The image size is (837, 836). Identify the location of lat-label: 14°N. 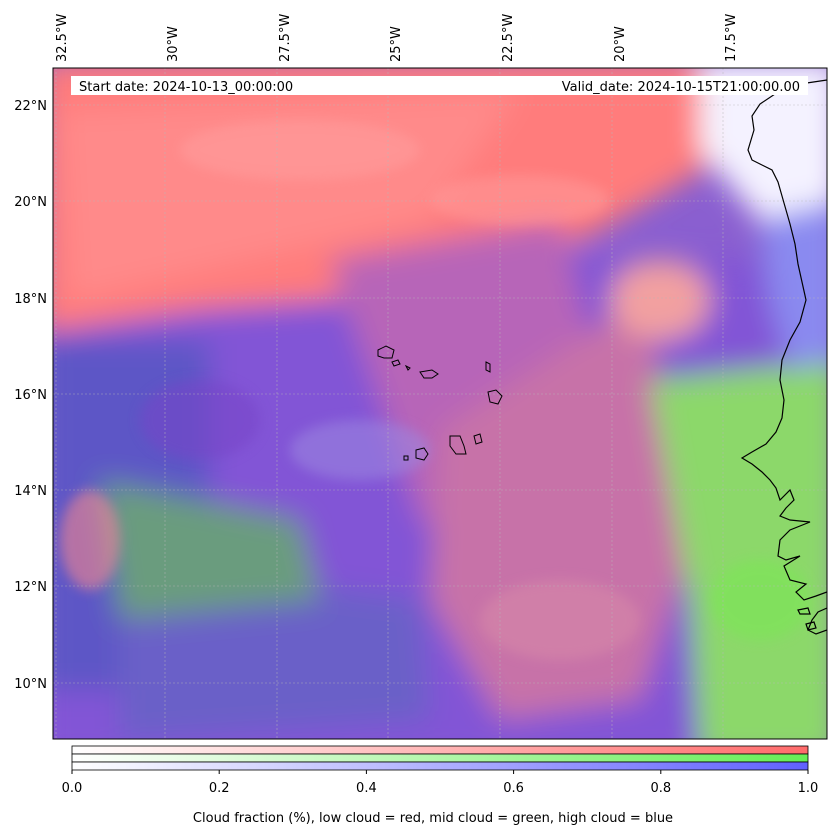
(30, 491).